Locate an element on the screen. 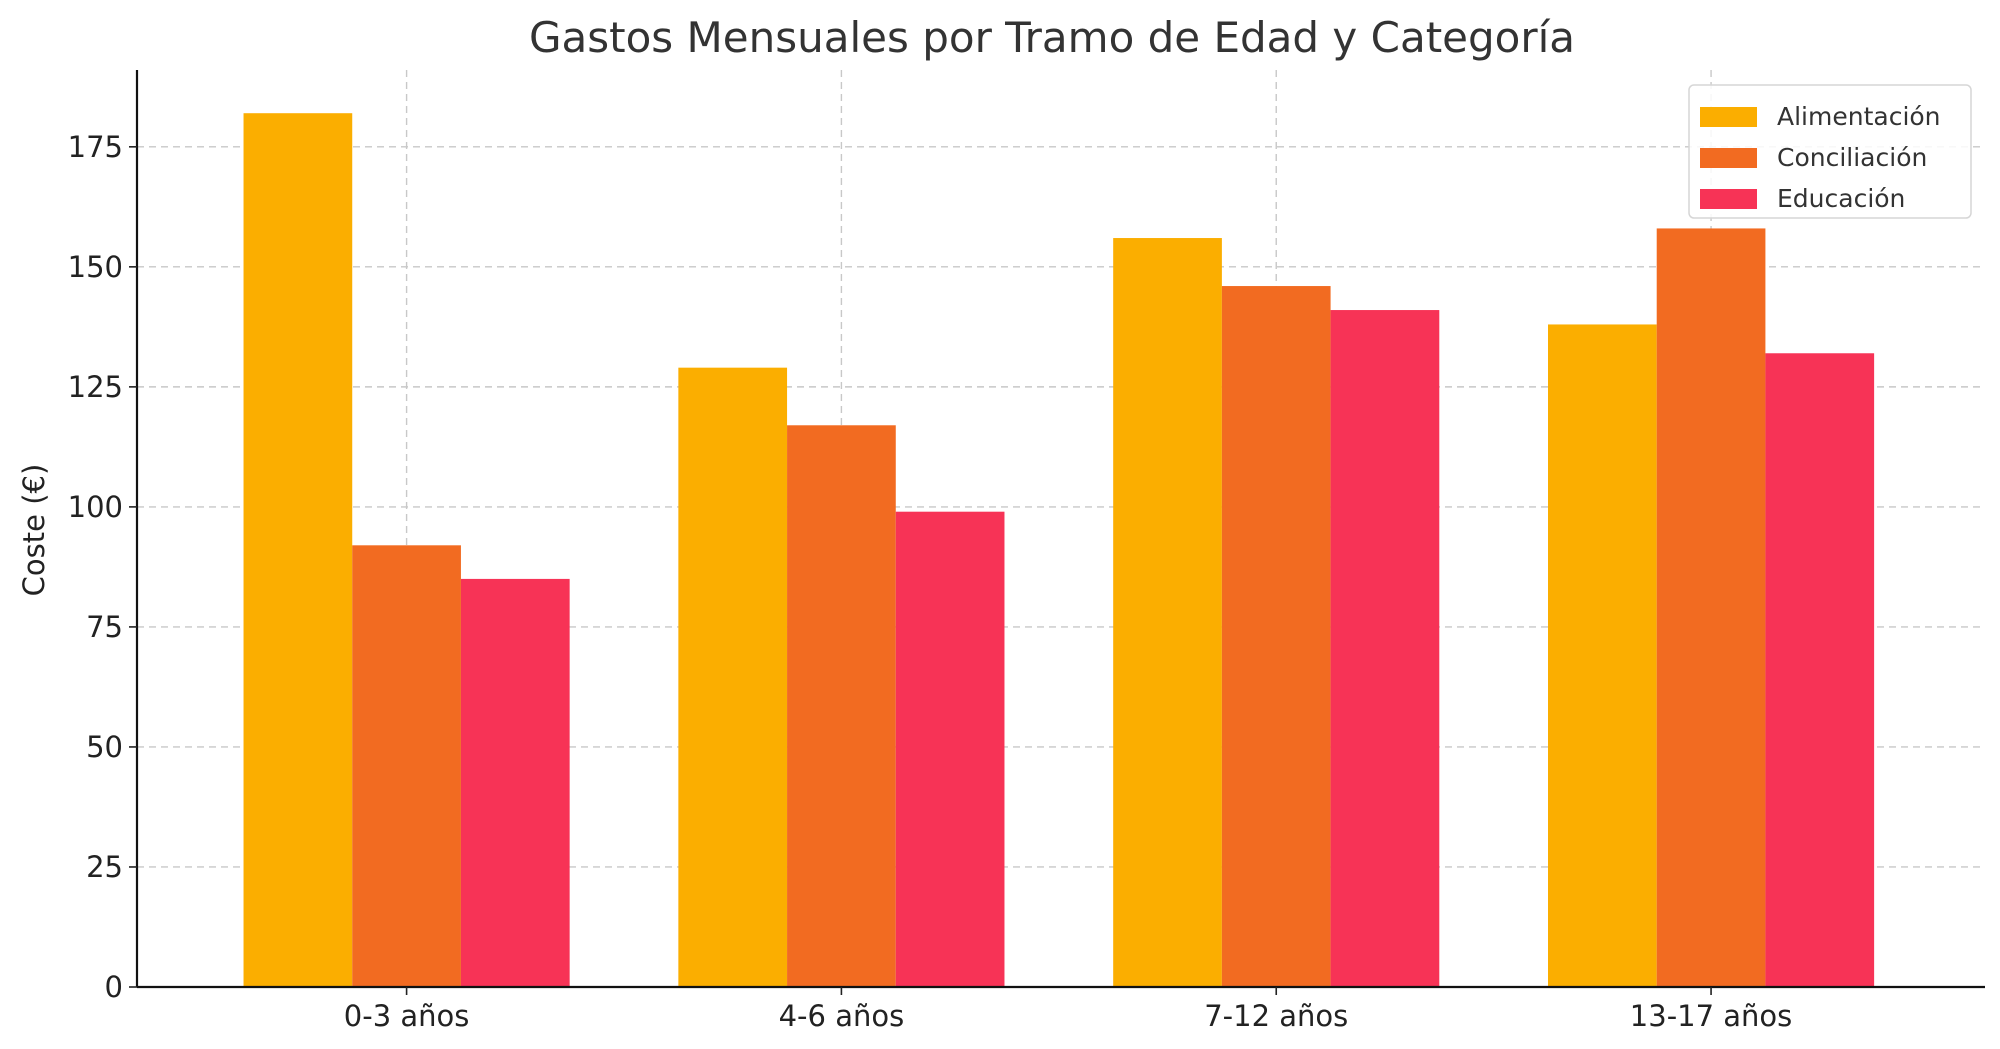 Image resolution: width=2000 pixels, height=1049 pixels. y-tick-label: 100 is located at coordinates (95, 507).